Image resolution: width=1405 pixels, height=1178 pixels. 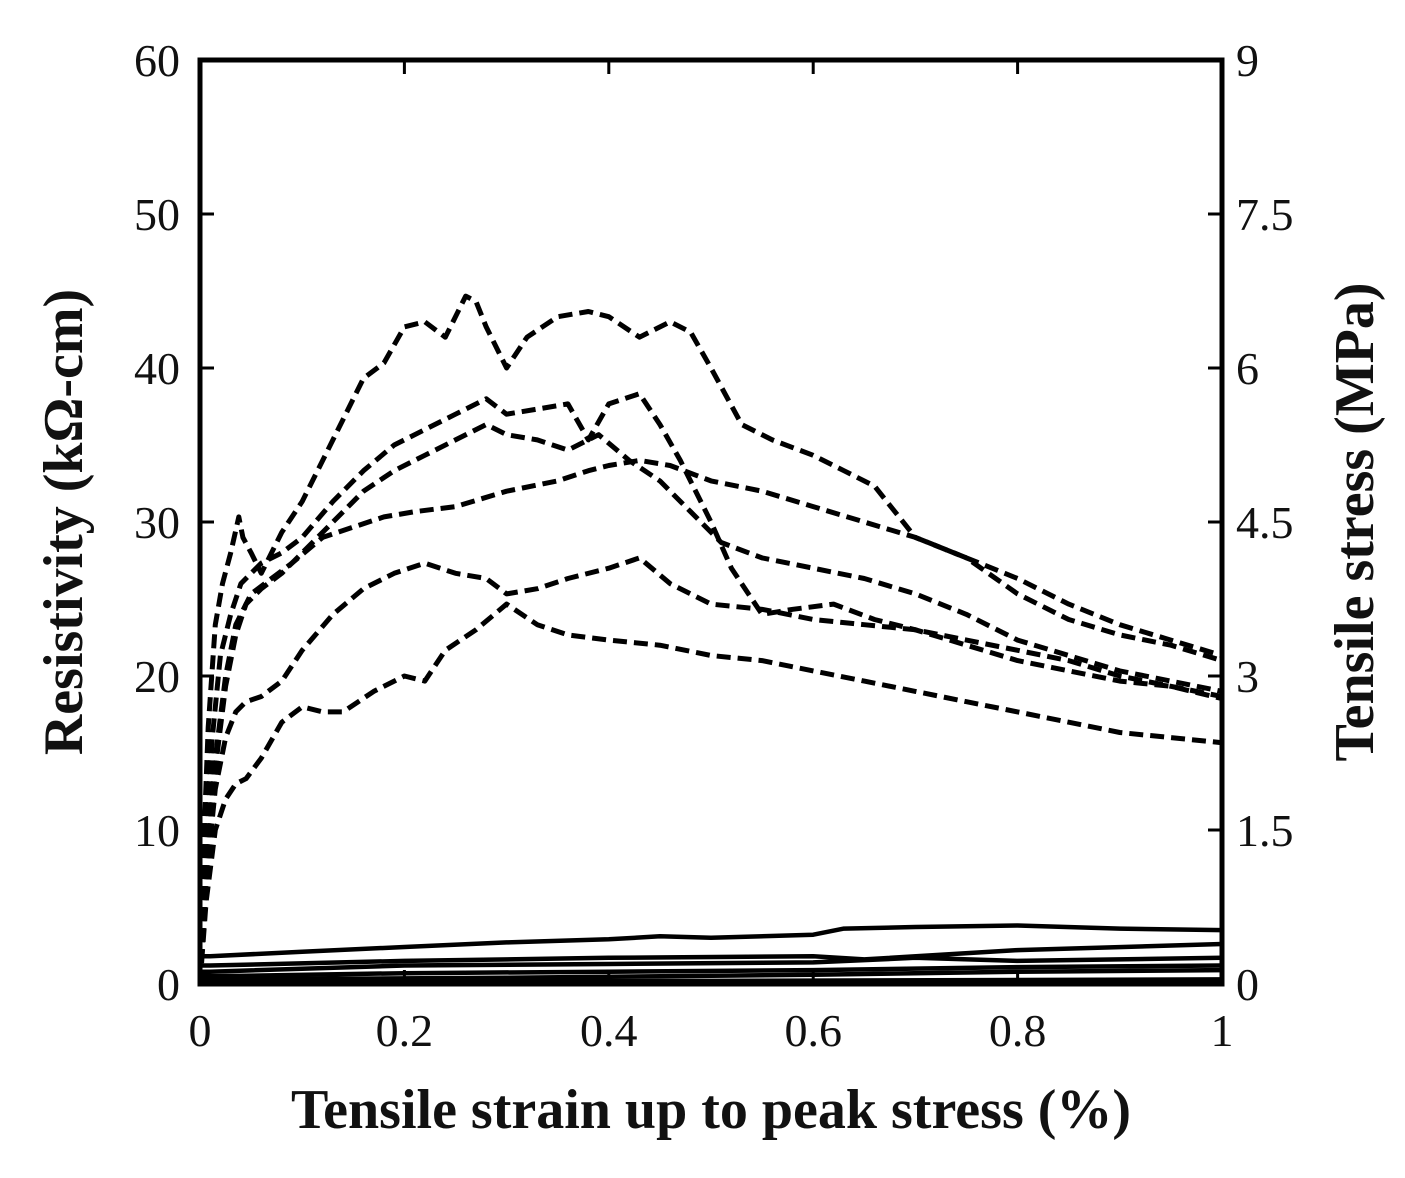 What do you see at coordinates (157, 830) in the screenshot?
I see `y-tick-label: 10` at bounding box center [157, 830].